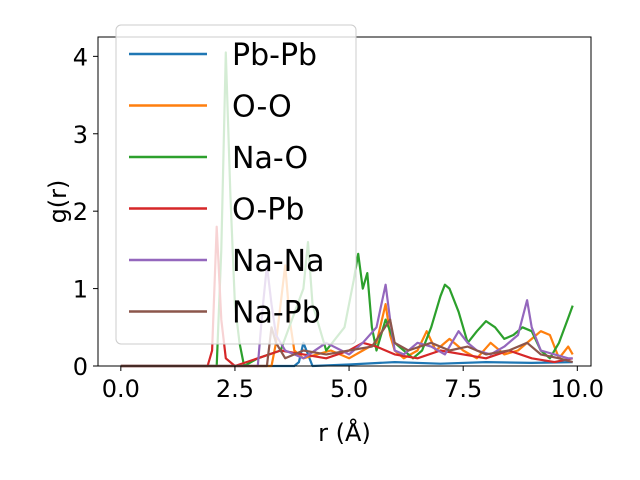 The image size is (640, 480). What do you see at coordinates (349, 389) in the screenshot?
I see `x-tick-label: 5.0` at bounding box center [349, 389].